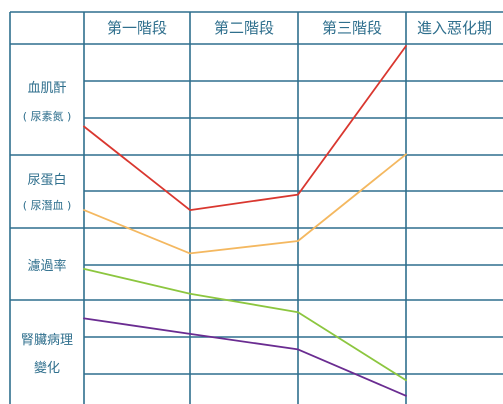 The image size is (503, 404). I want to click on column-header: 第一階段, so click(137, 28).